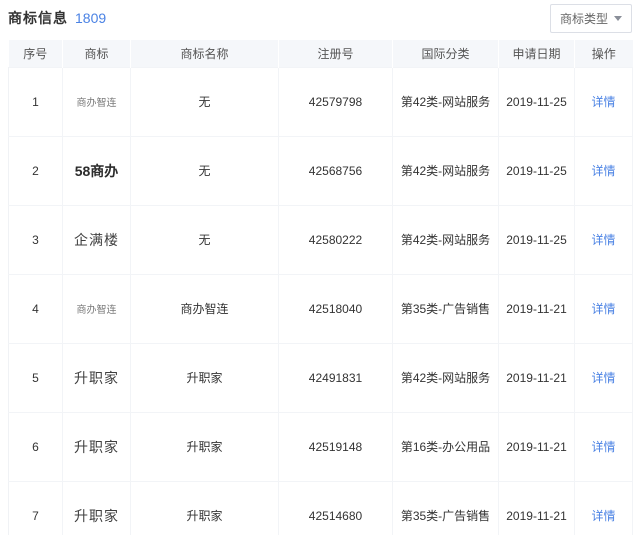 The width and height of the screenshot is (640, 535). Describe the element at coordinates (35, 170) in the screenshot. I see `cell-index: 2` at that location.